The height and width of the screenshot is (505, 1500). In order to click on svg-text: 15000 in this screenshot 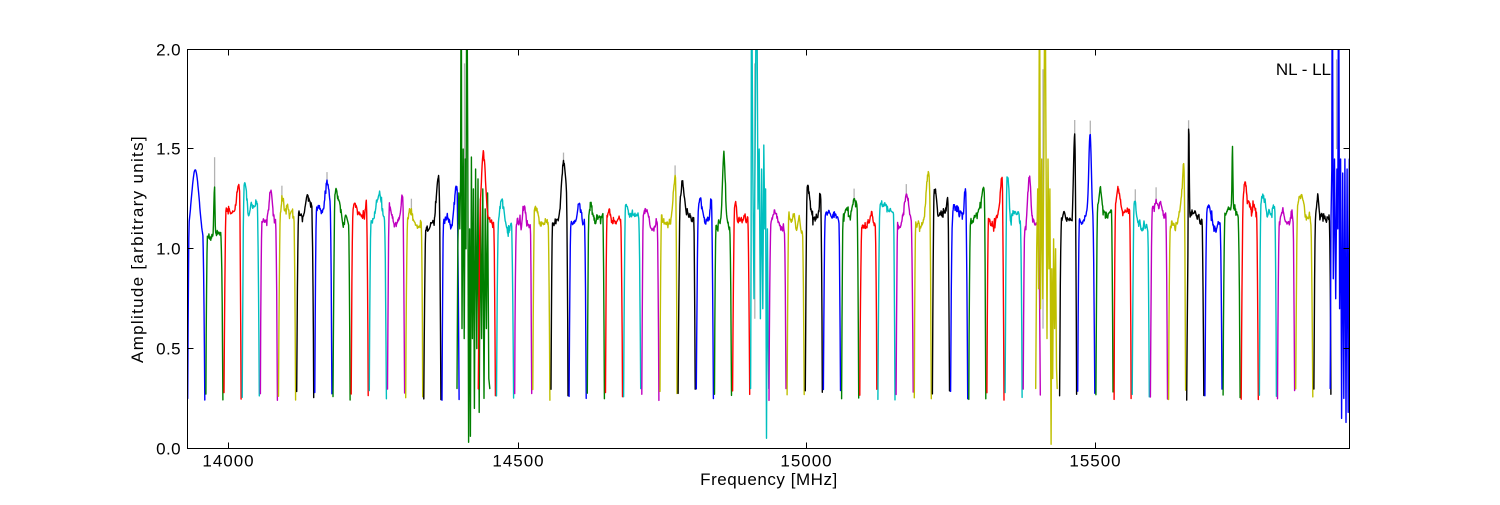, I will do `click(806, 461)`.